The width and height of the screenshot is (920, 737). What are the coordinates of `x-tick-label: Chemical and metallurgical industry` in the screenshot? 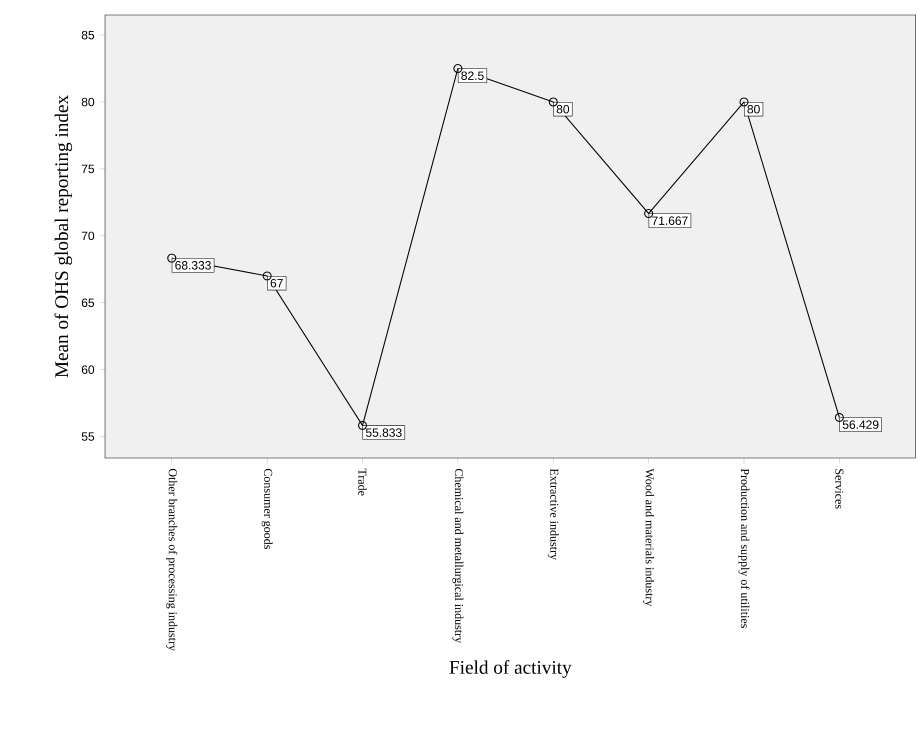 It's located at (458, 556).